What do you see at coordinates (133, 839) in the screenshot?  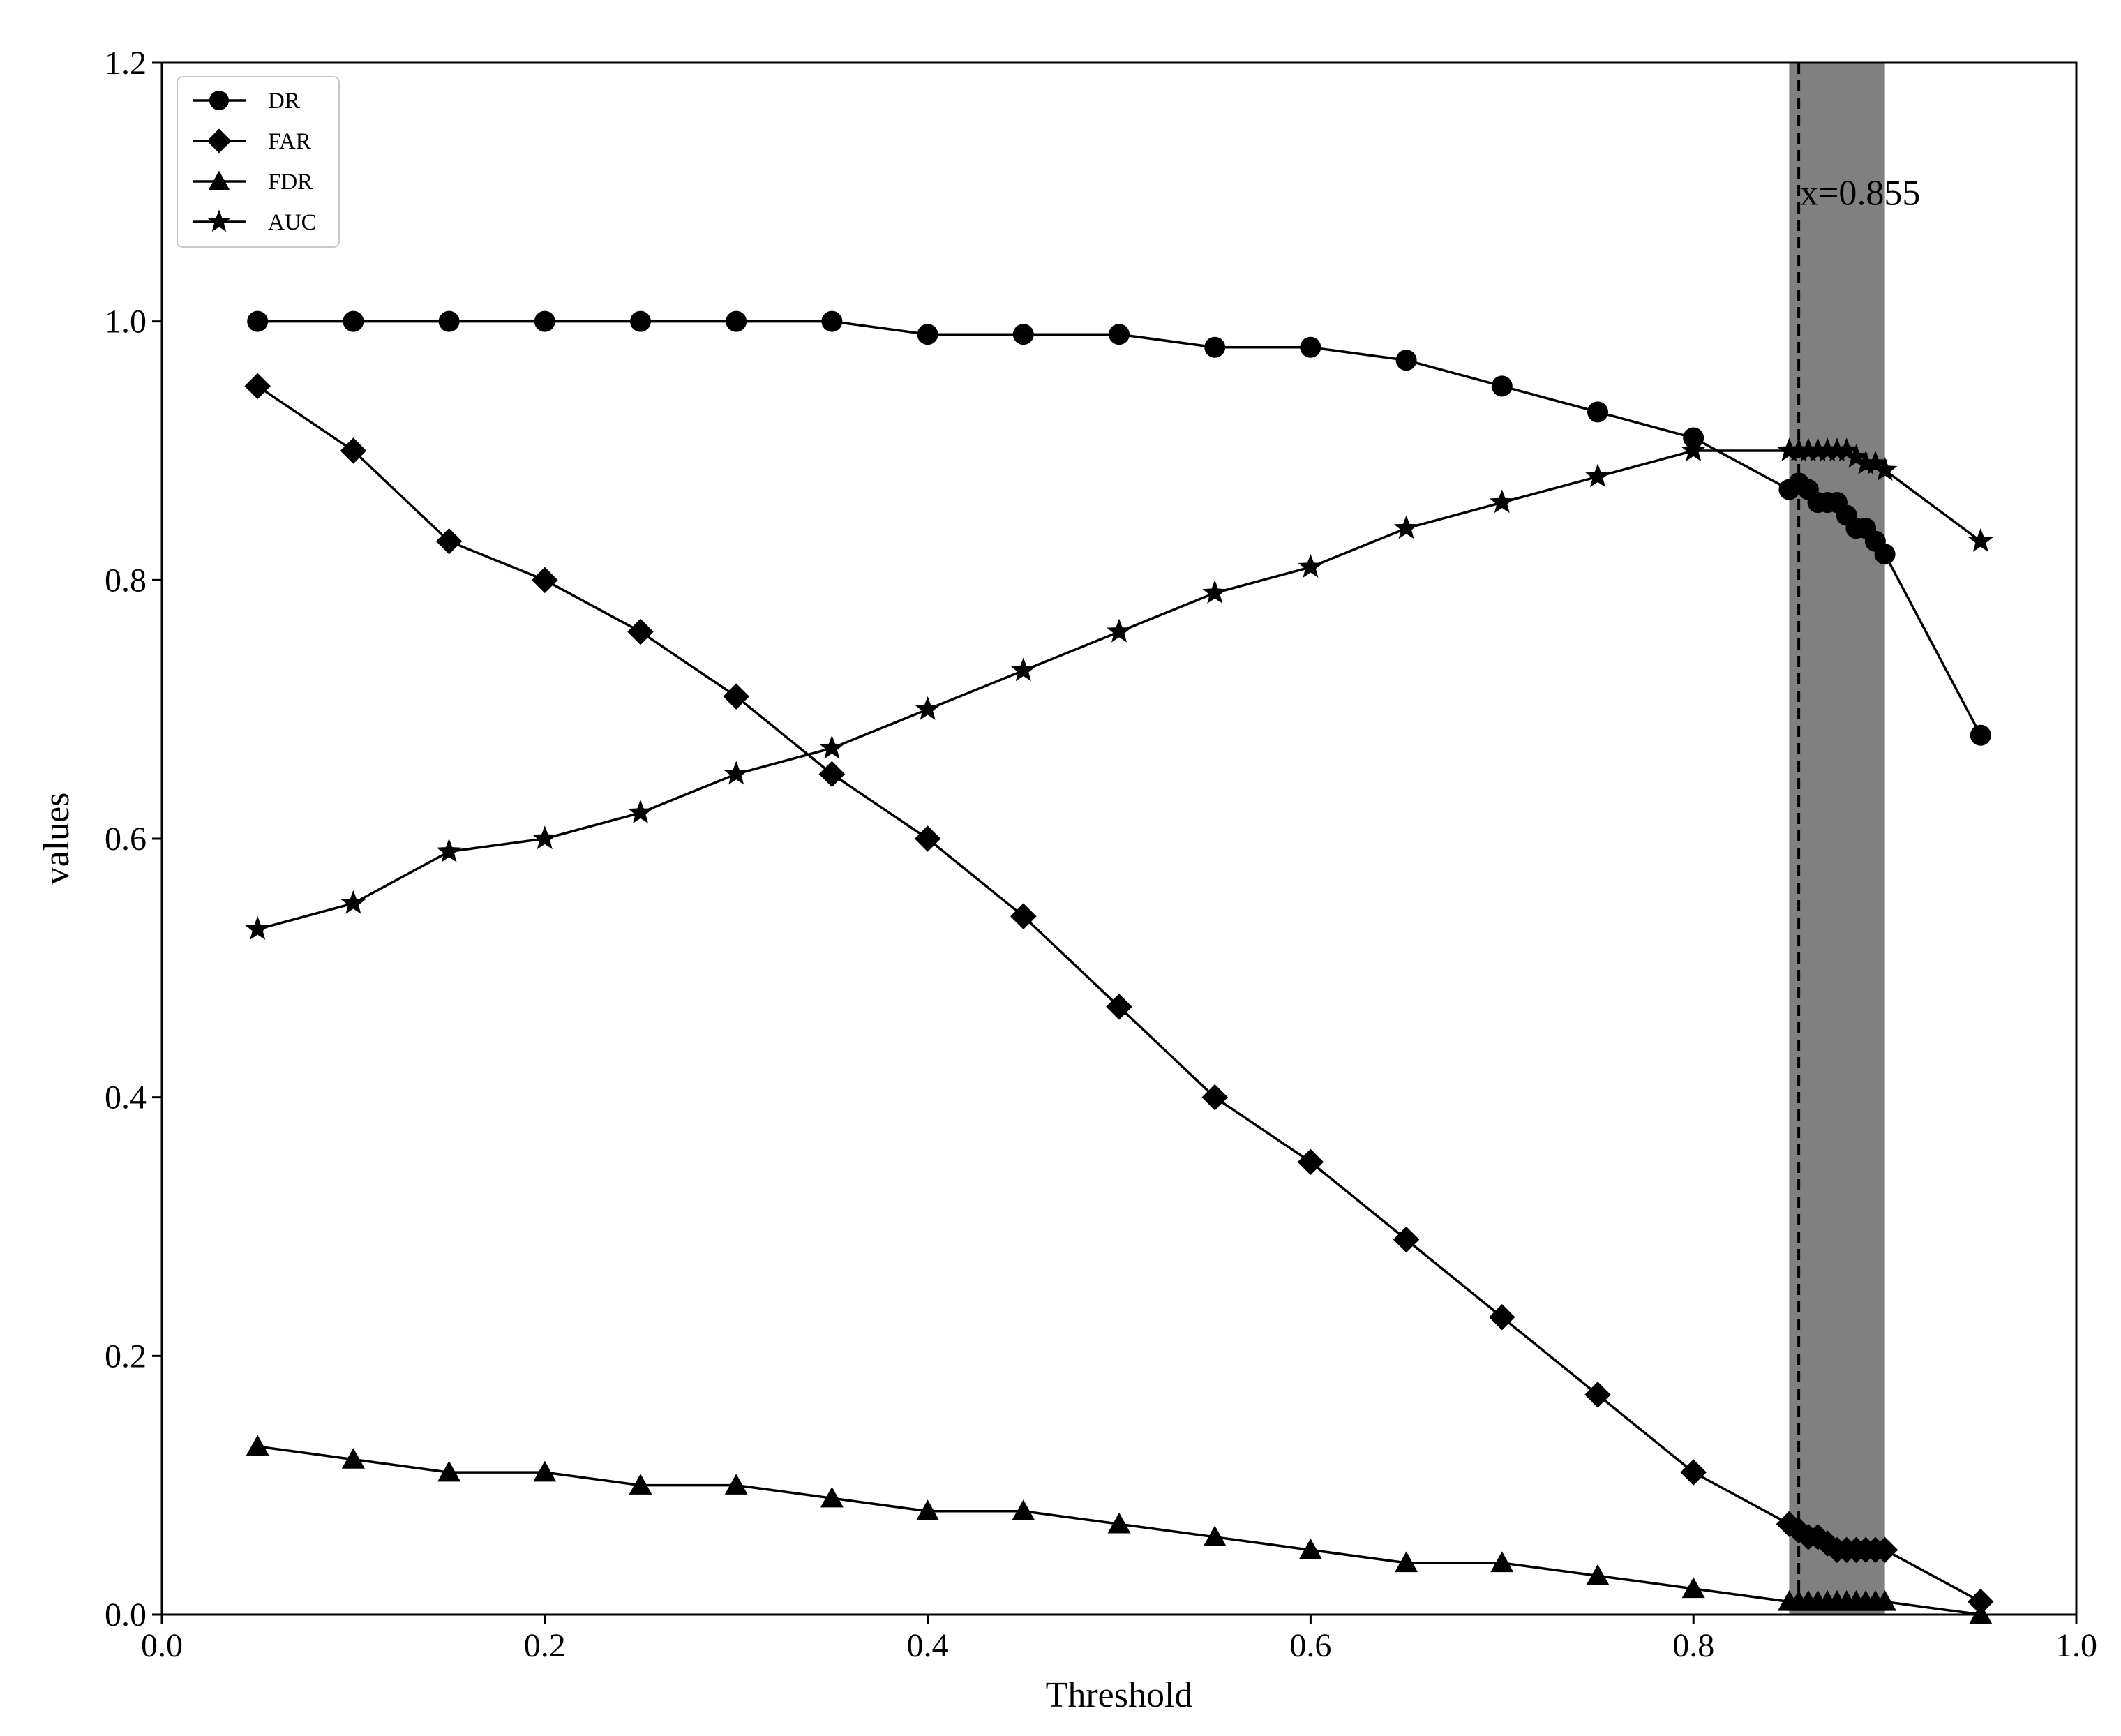 I see `y-axis-ticks: 0.0 0.2 0.4 0.6 0.8 1.0 1.2` at bounding box center [133, 839].